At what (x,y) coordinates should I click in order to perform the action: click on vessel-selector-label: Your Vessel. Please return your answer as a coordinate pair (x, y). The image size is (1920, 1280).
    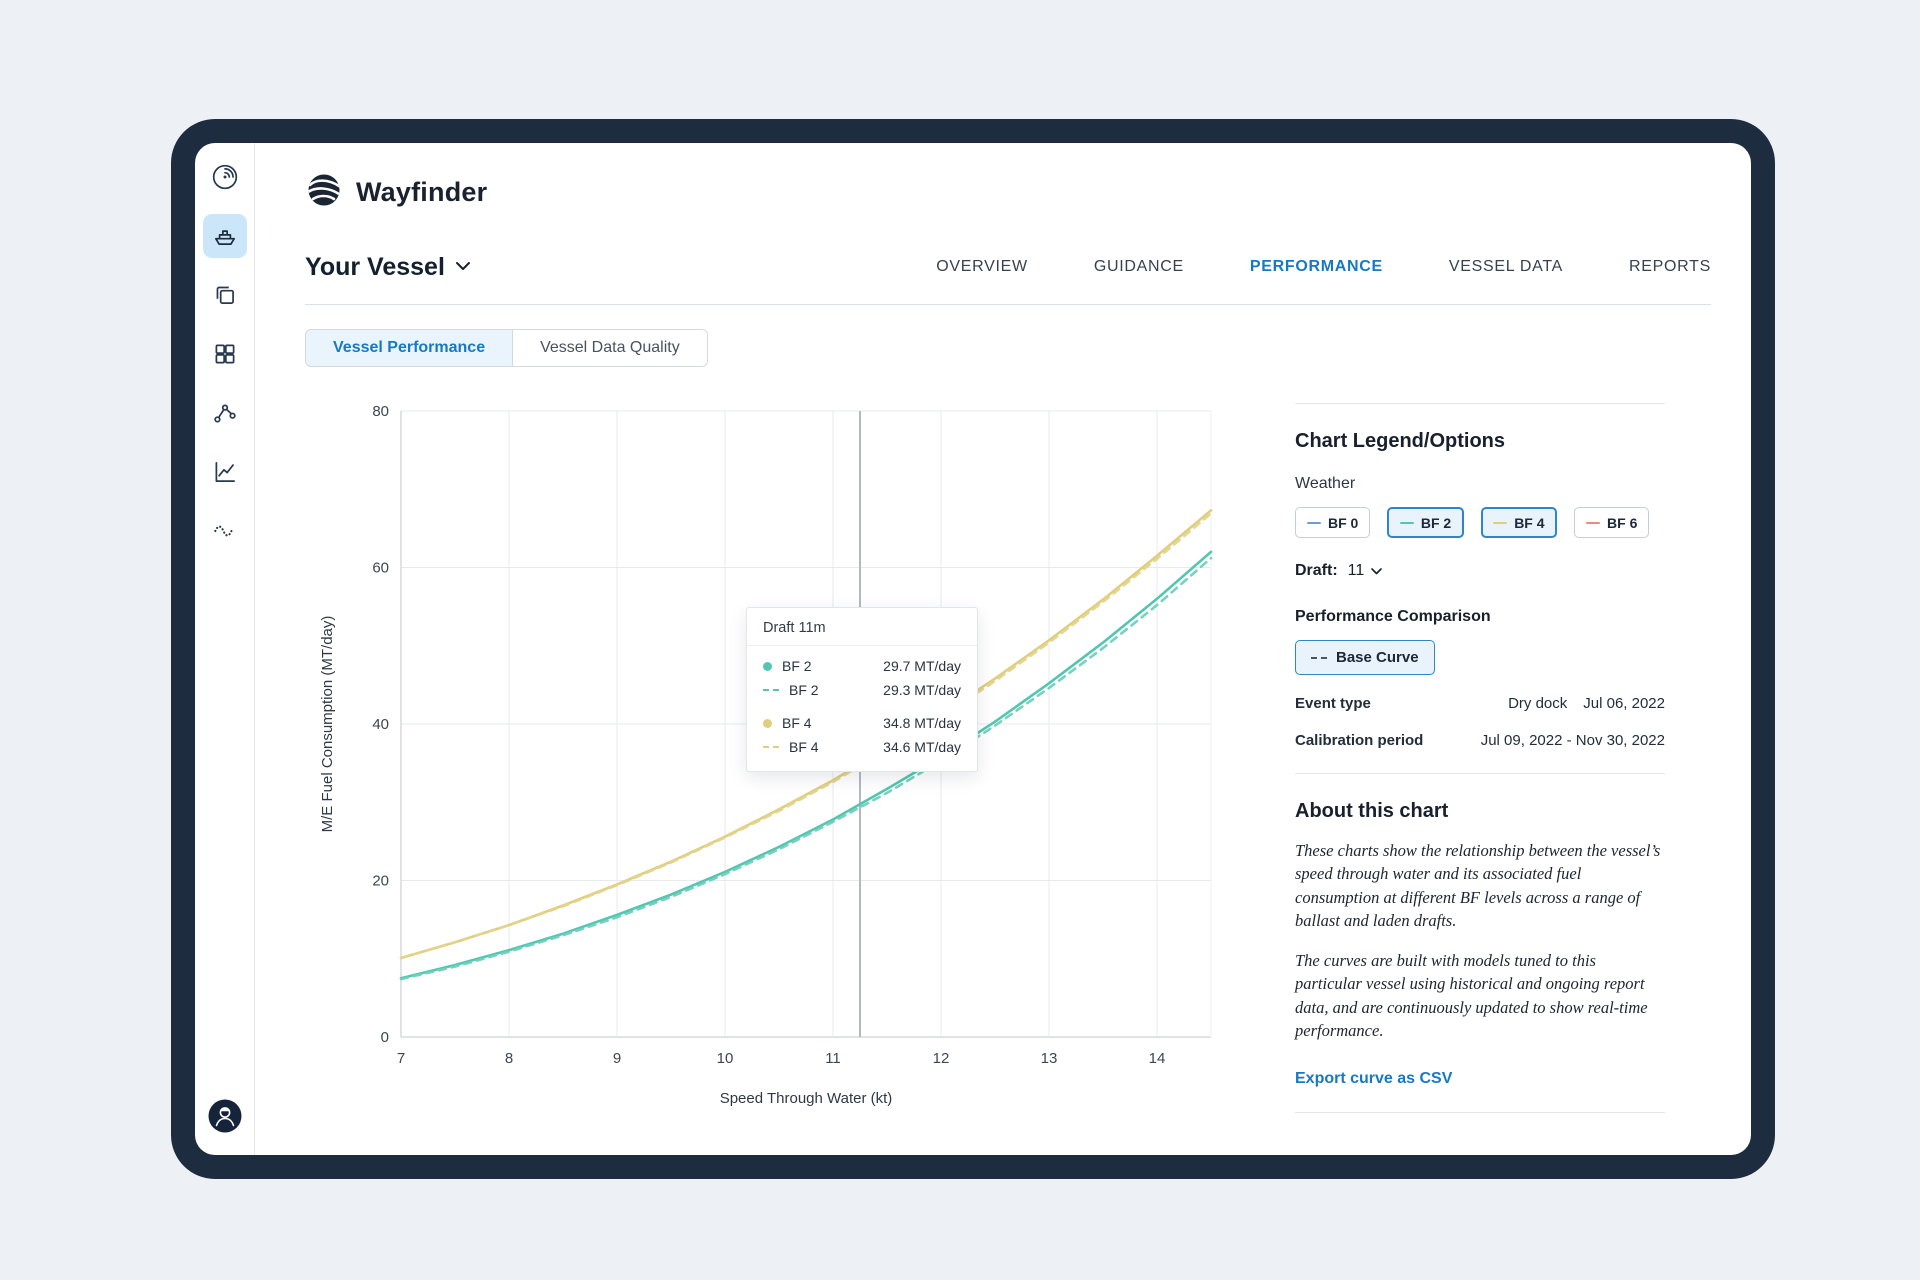
    Looking at the image, I should click on (375, 266).